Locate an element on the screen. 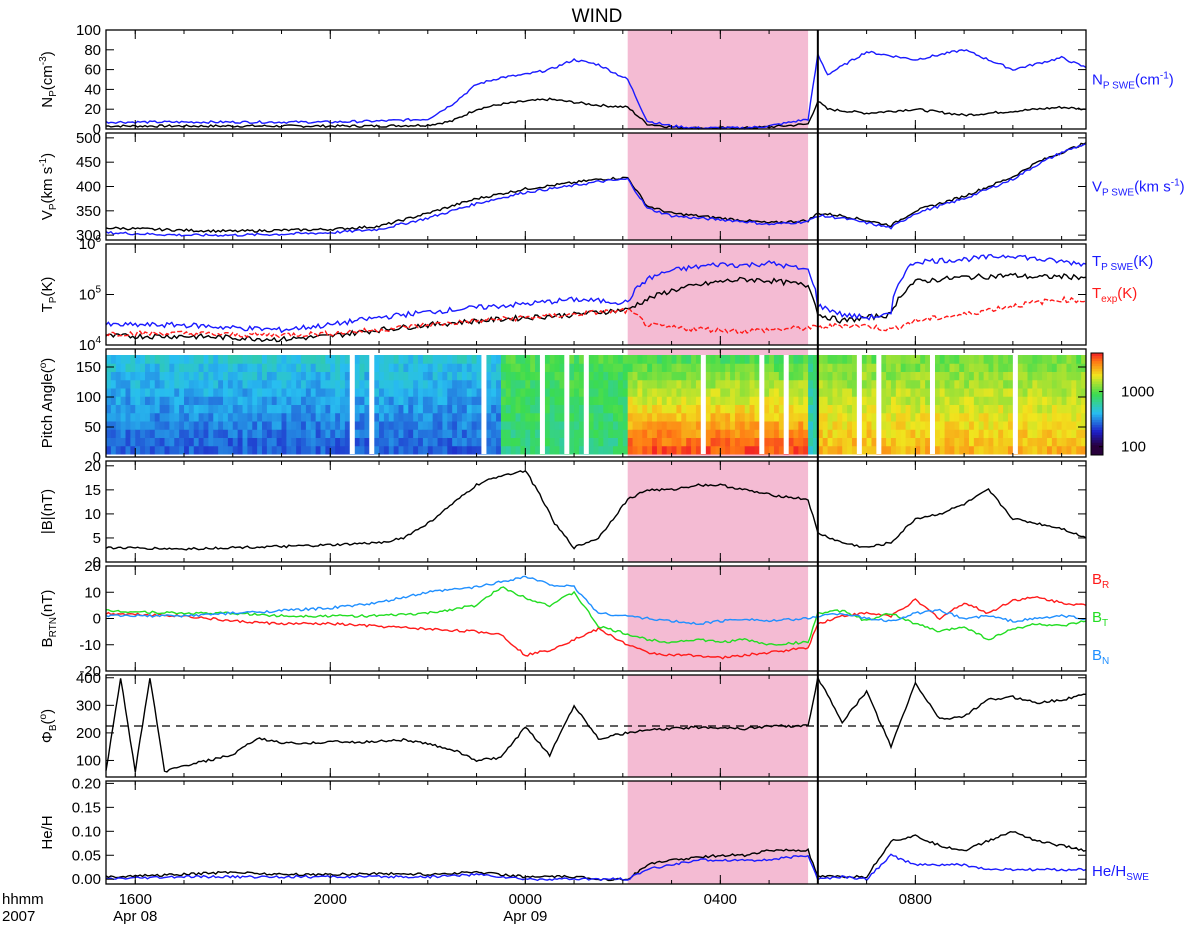  y-tick-label-heh-0: 0.00 is located at coordinates (86, 879).